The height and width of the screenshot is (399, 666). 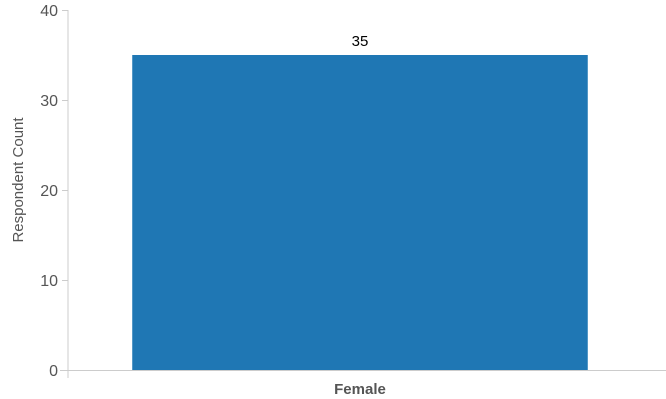 I want to click on x-category-label: Female, so click(x=360, y=389).